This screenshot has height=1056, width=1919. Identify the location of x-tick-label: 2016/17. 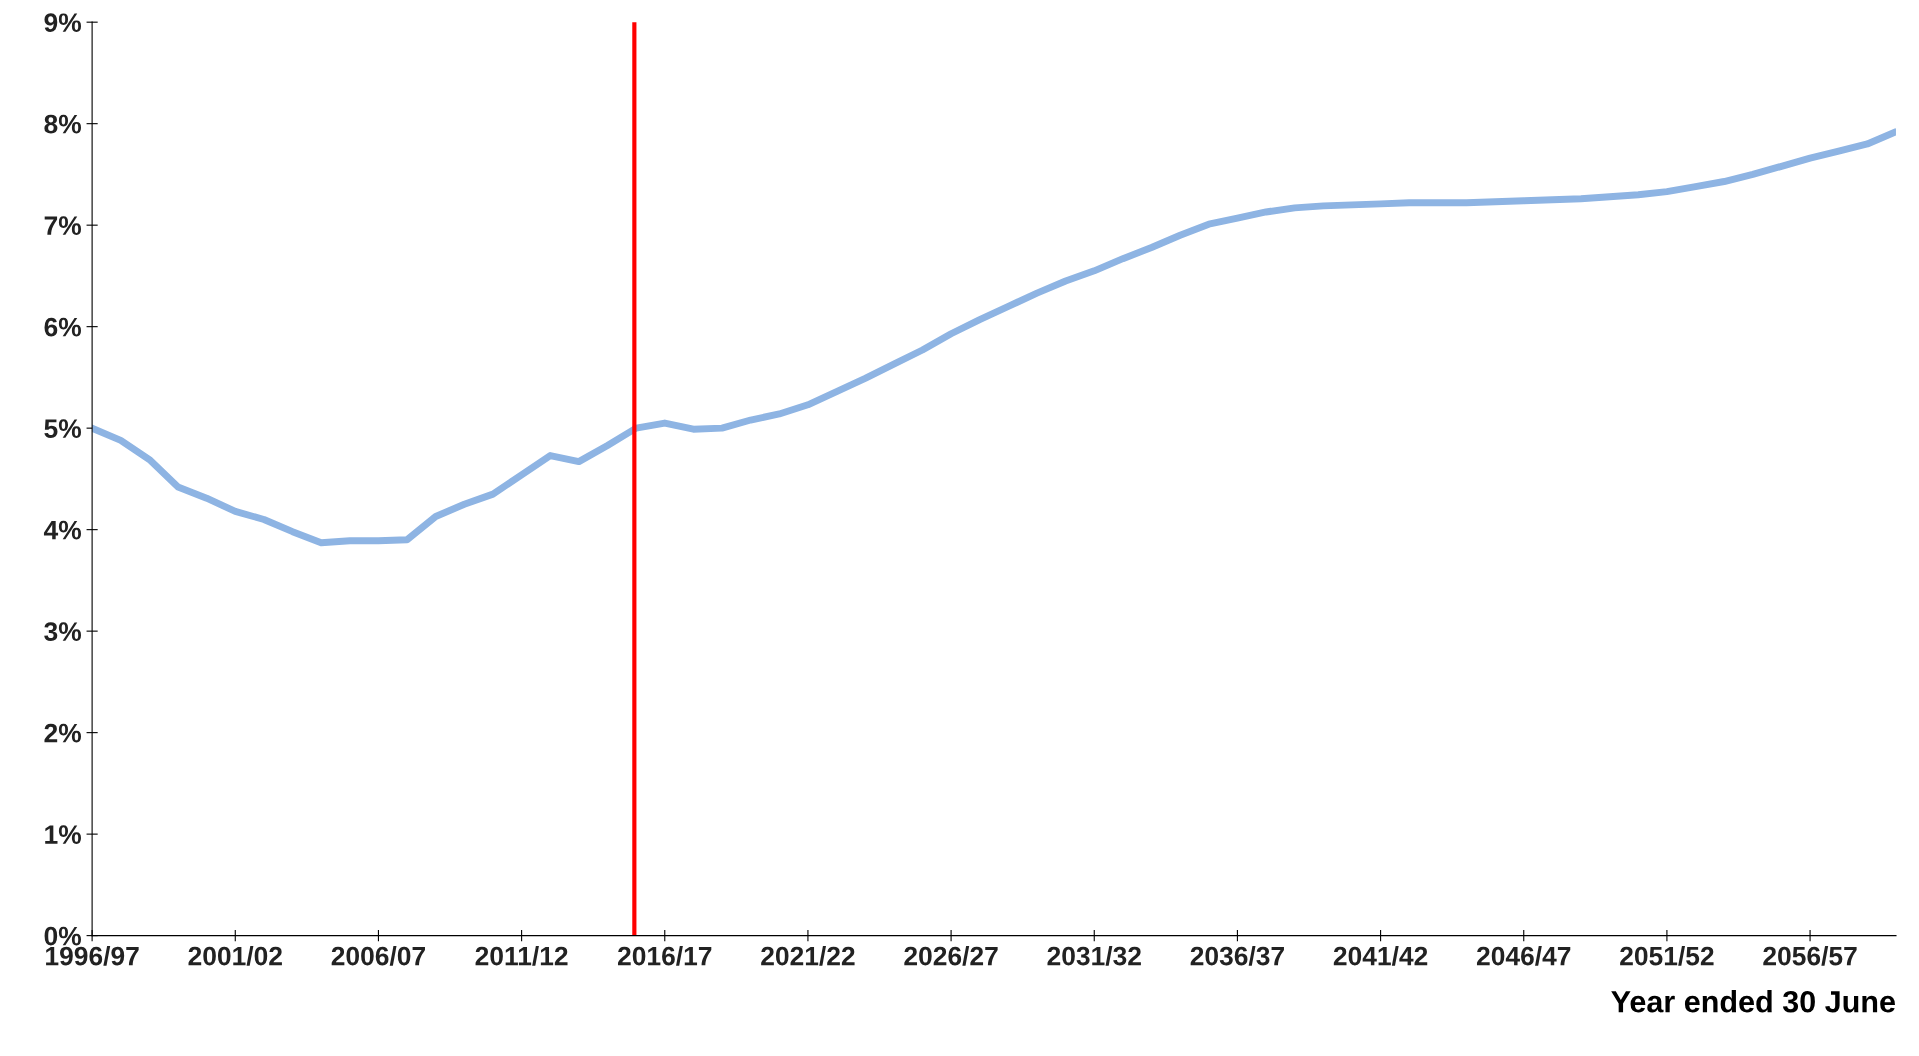
(664, 956).